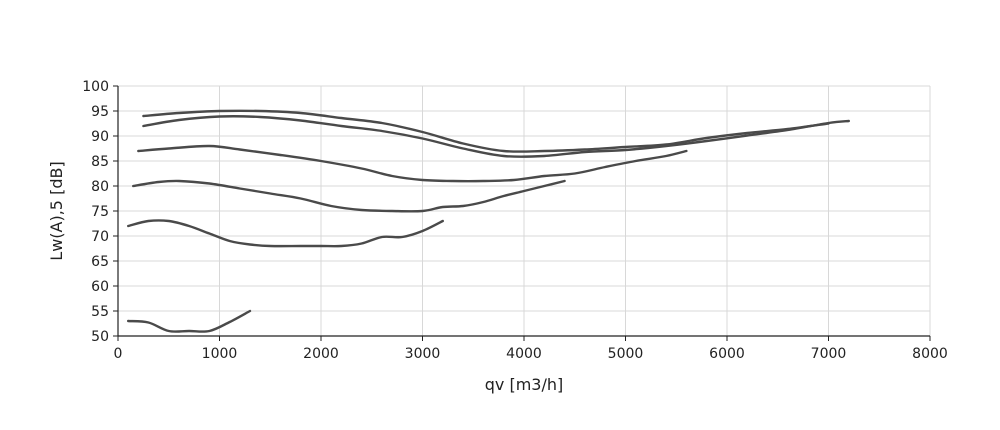  Describe the element at coordinates (829, 354) in the screenshot. I see `x-tick-label: 7000` at that location.